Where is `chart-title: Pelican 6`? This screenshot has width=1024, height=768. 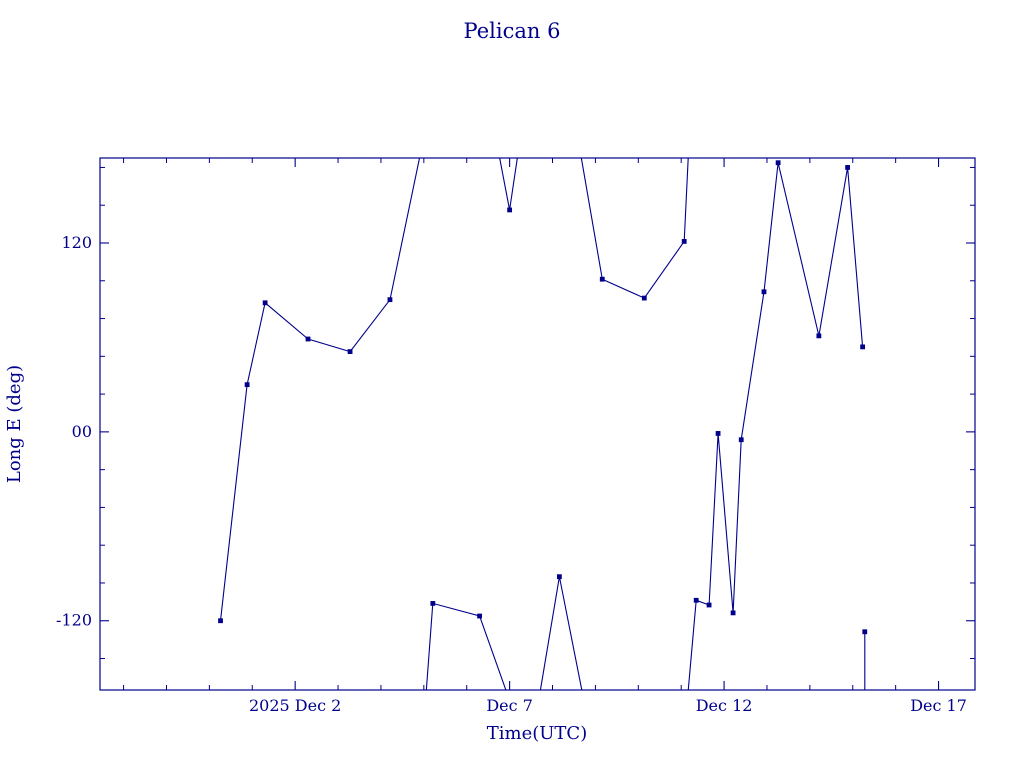
chart-title: Pelican 6 is located at coordinates (512, 31).